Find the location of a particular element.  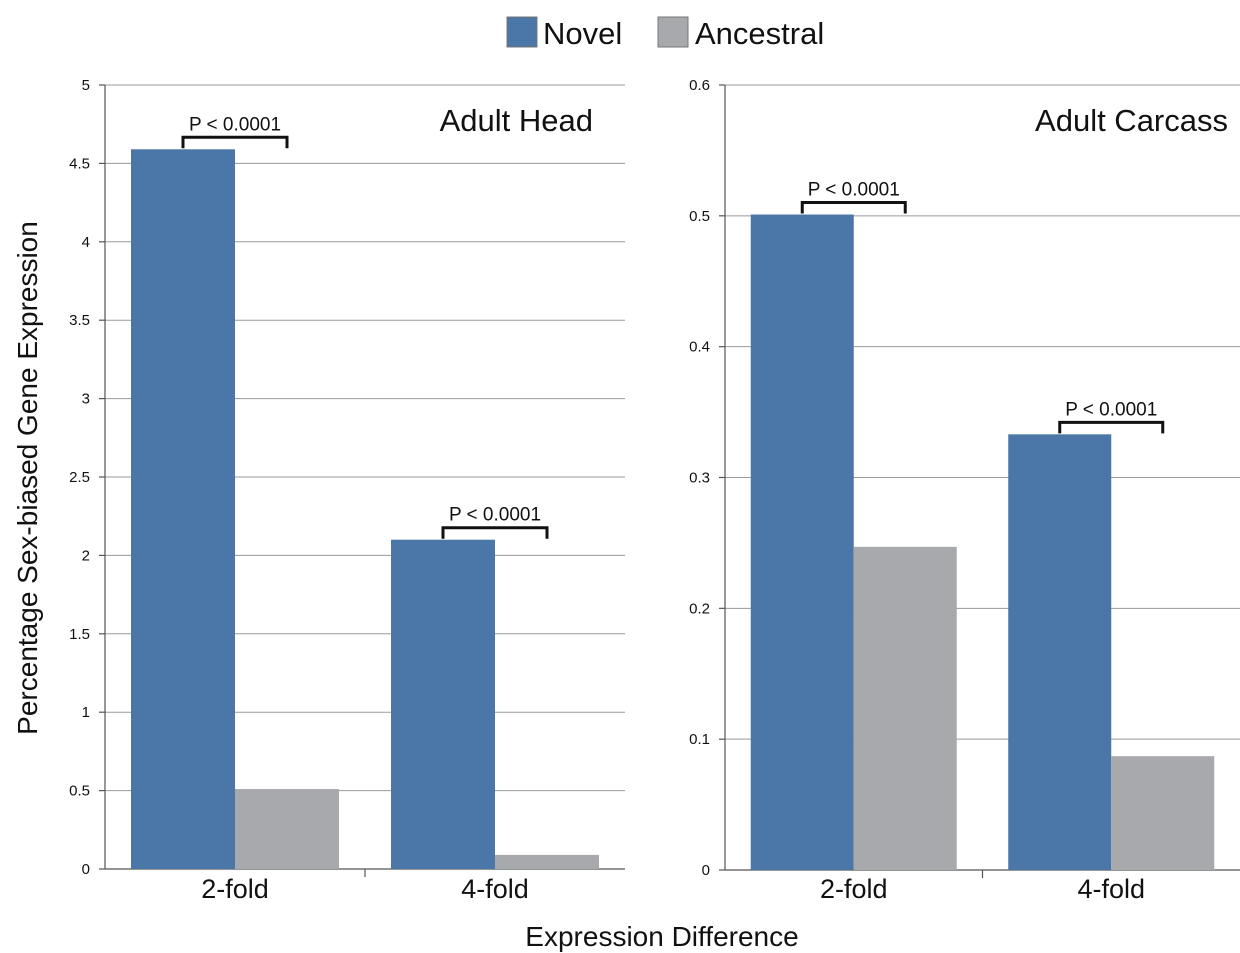

y-tick-label: 4 is located at coordinates (86, 242).